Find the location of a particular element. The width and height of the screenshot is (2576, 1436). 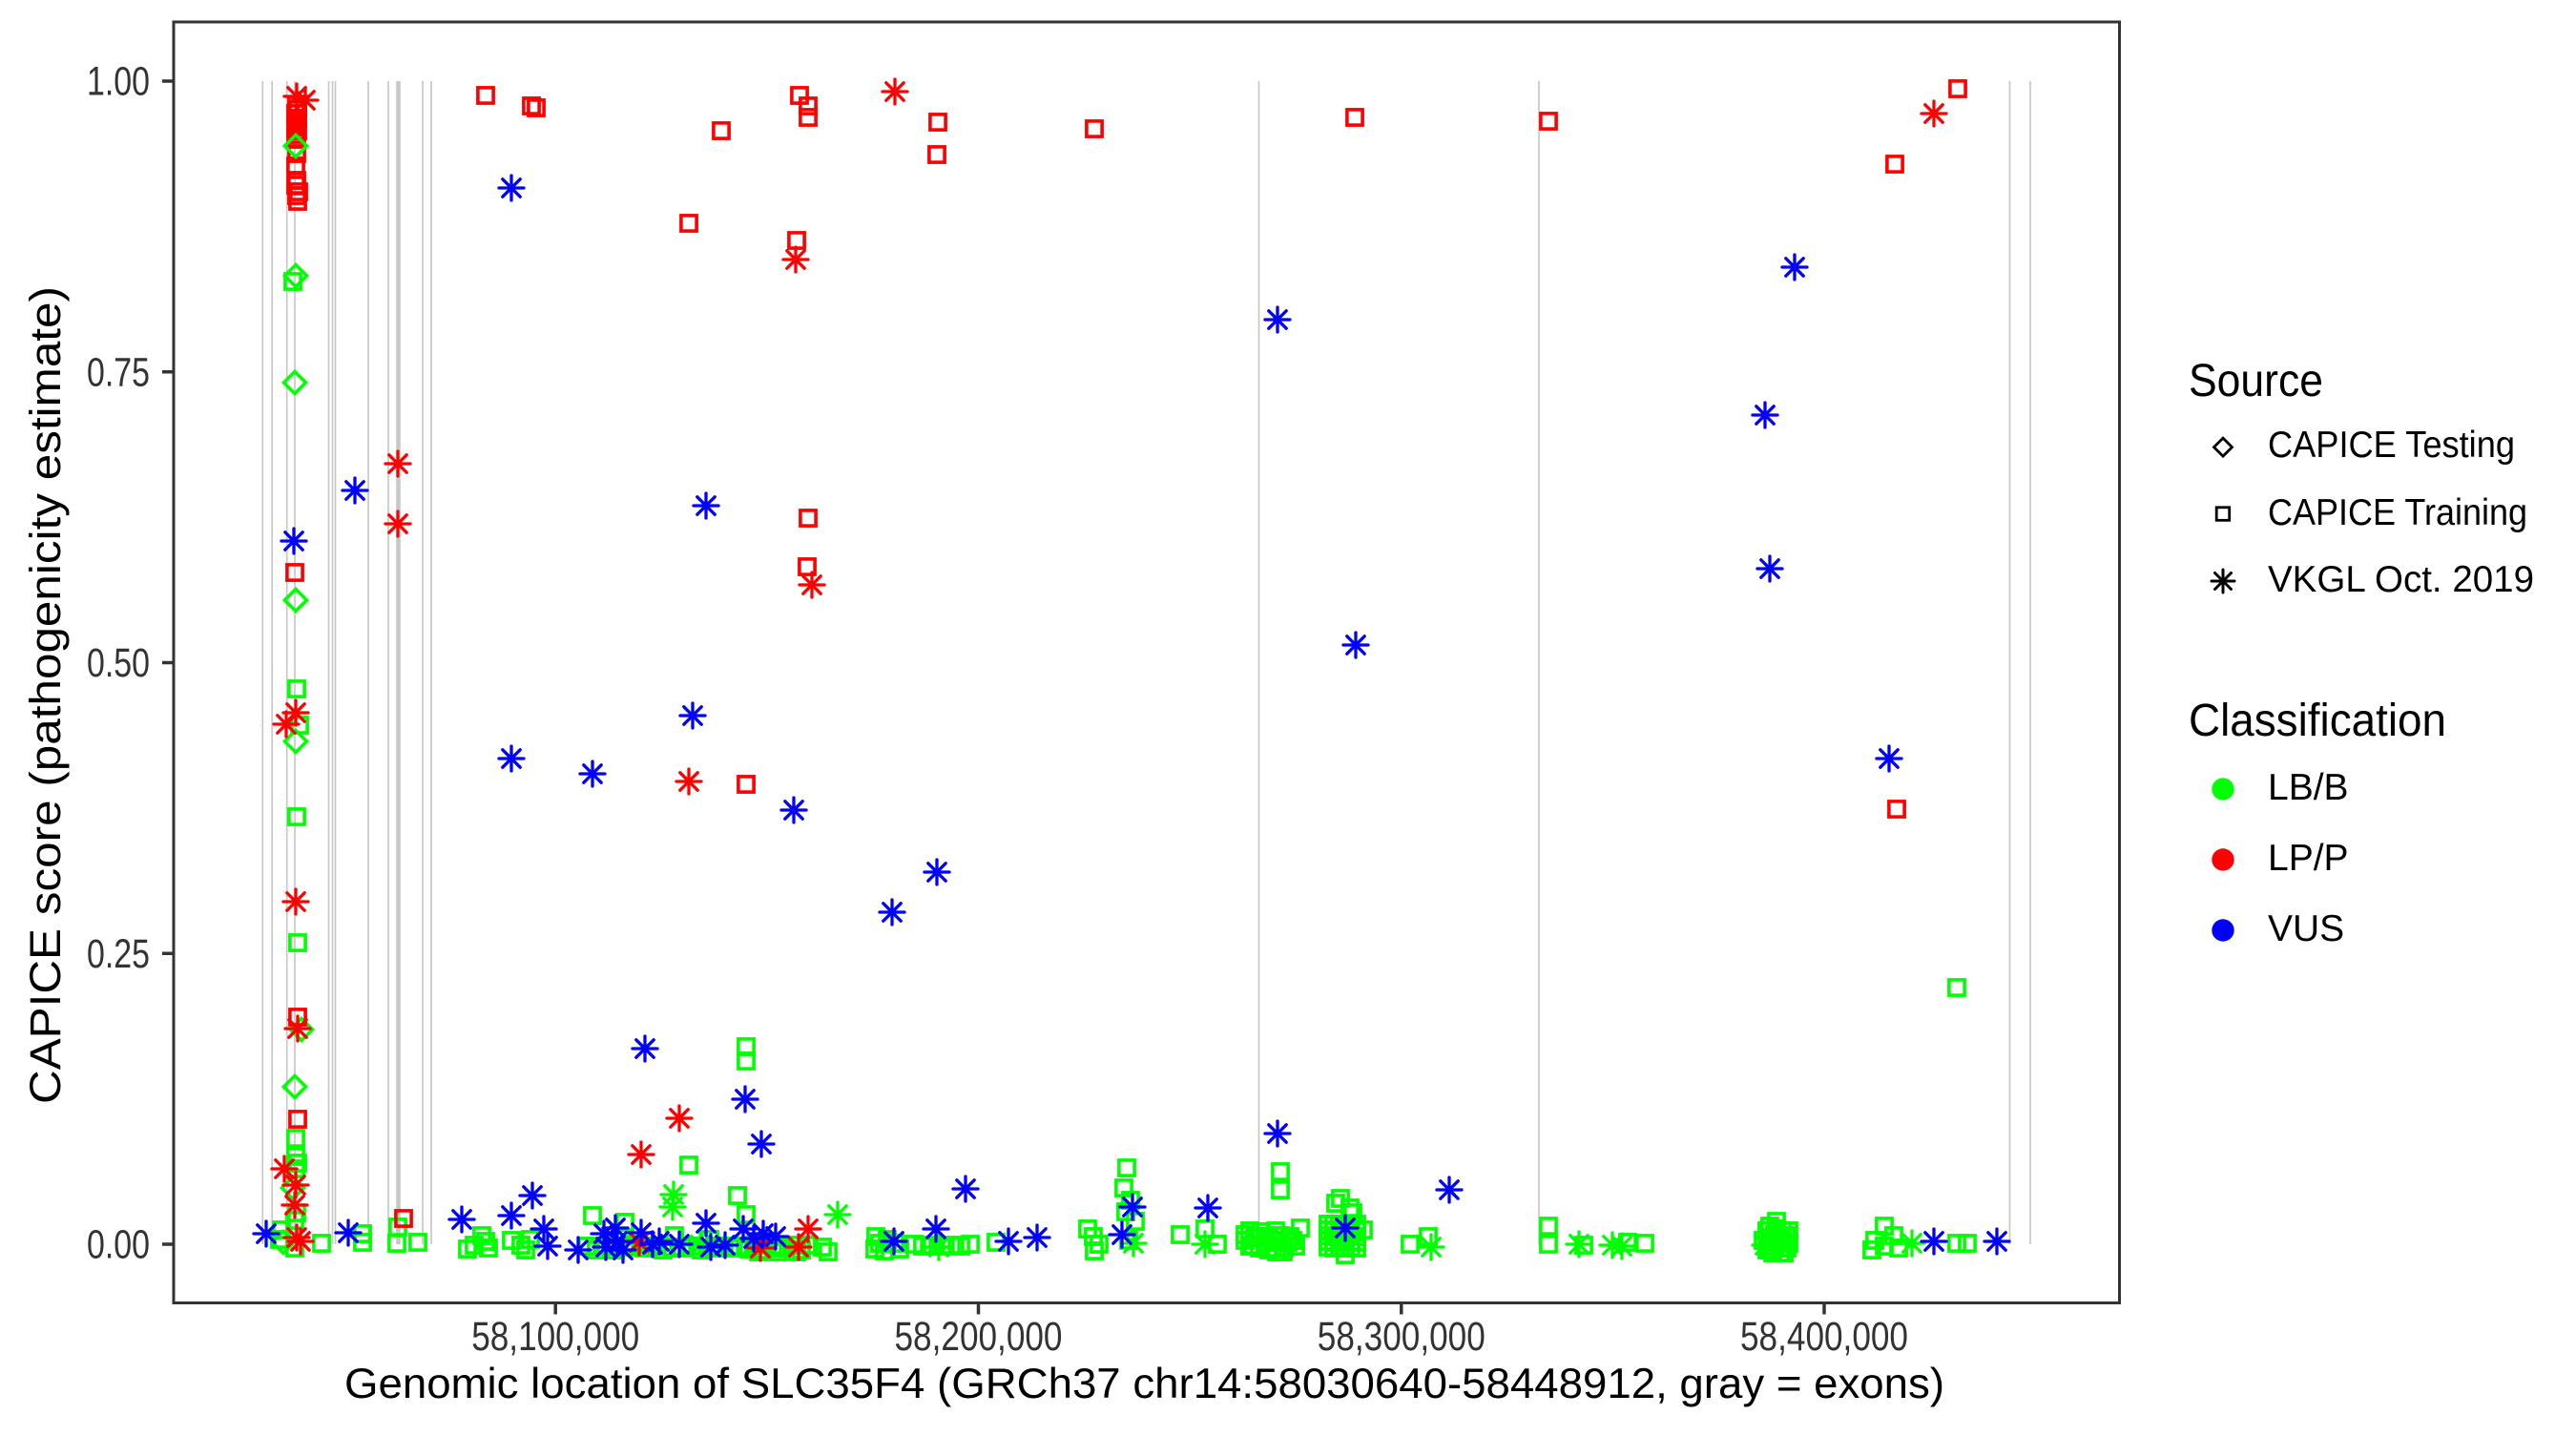

svg-text: Classification is located at coordinates (2317, 721).